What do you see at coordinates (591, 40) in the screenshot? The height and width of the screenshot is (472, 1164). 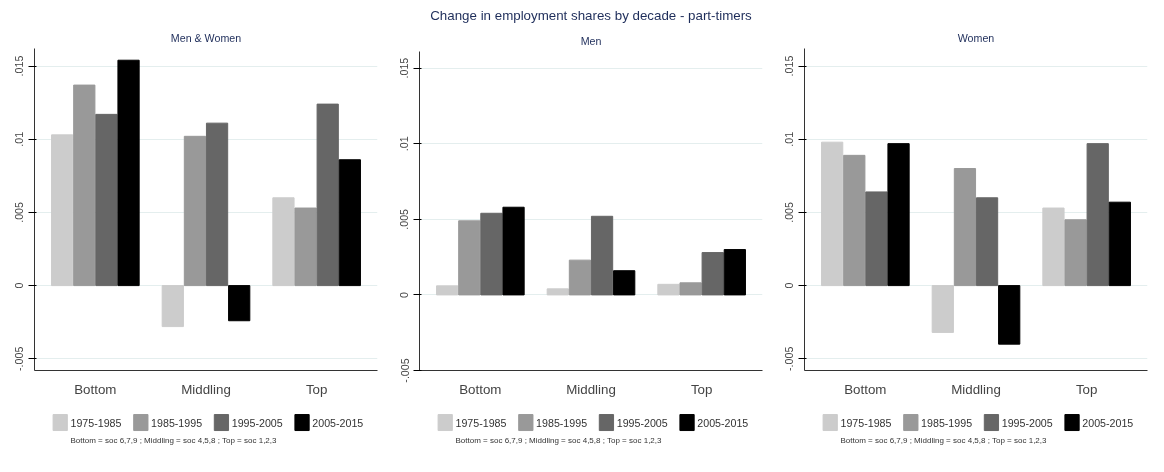 I see `chart-subtitle: Men` at bounding box center [591, 40].